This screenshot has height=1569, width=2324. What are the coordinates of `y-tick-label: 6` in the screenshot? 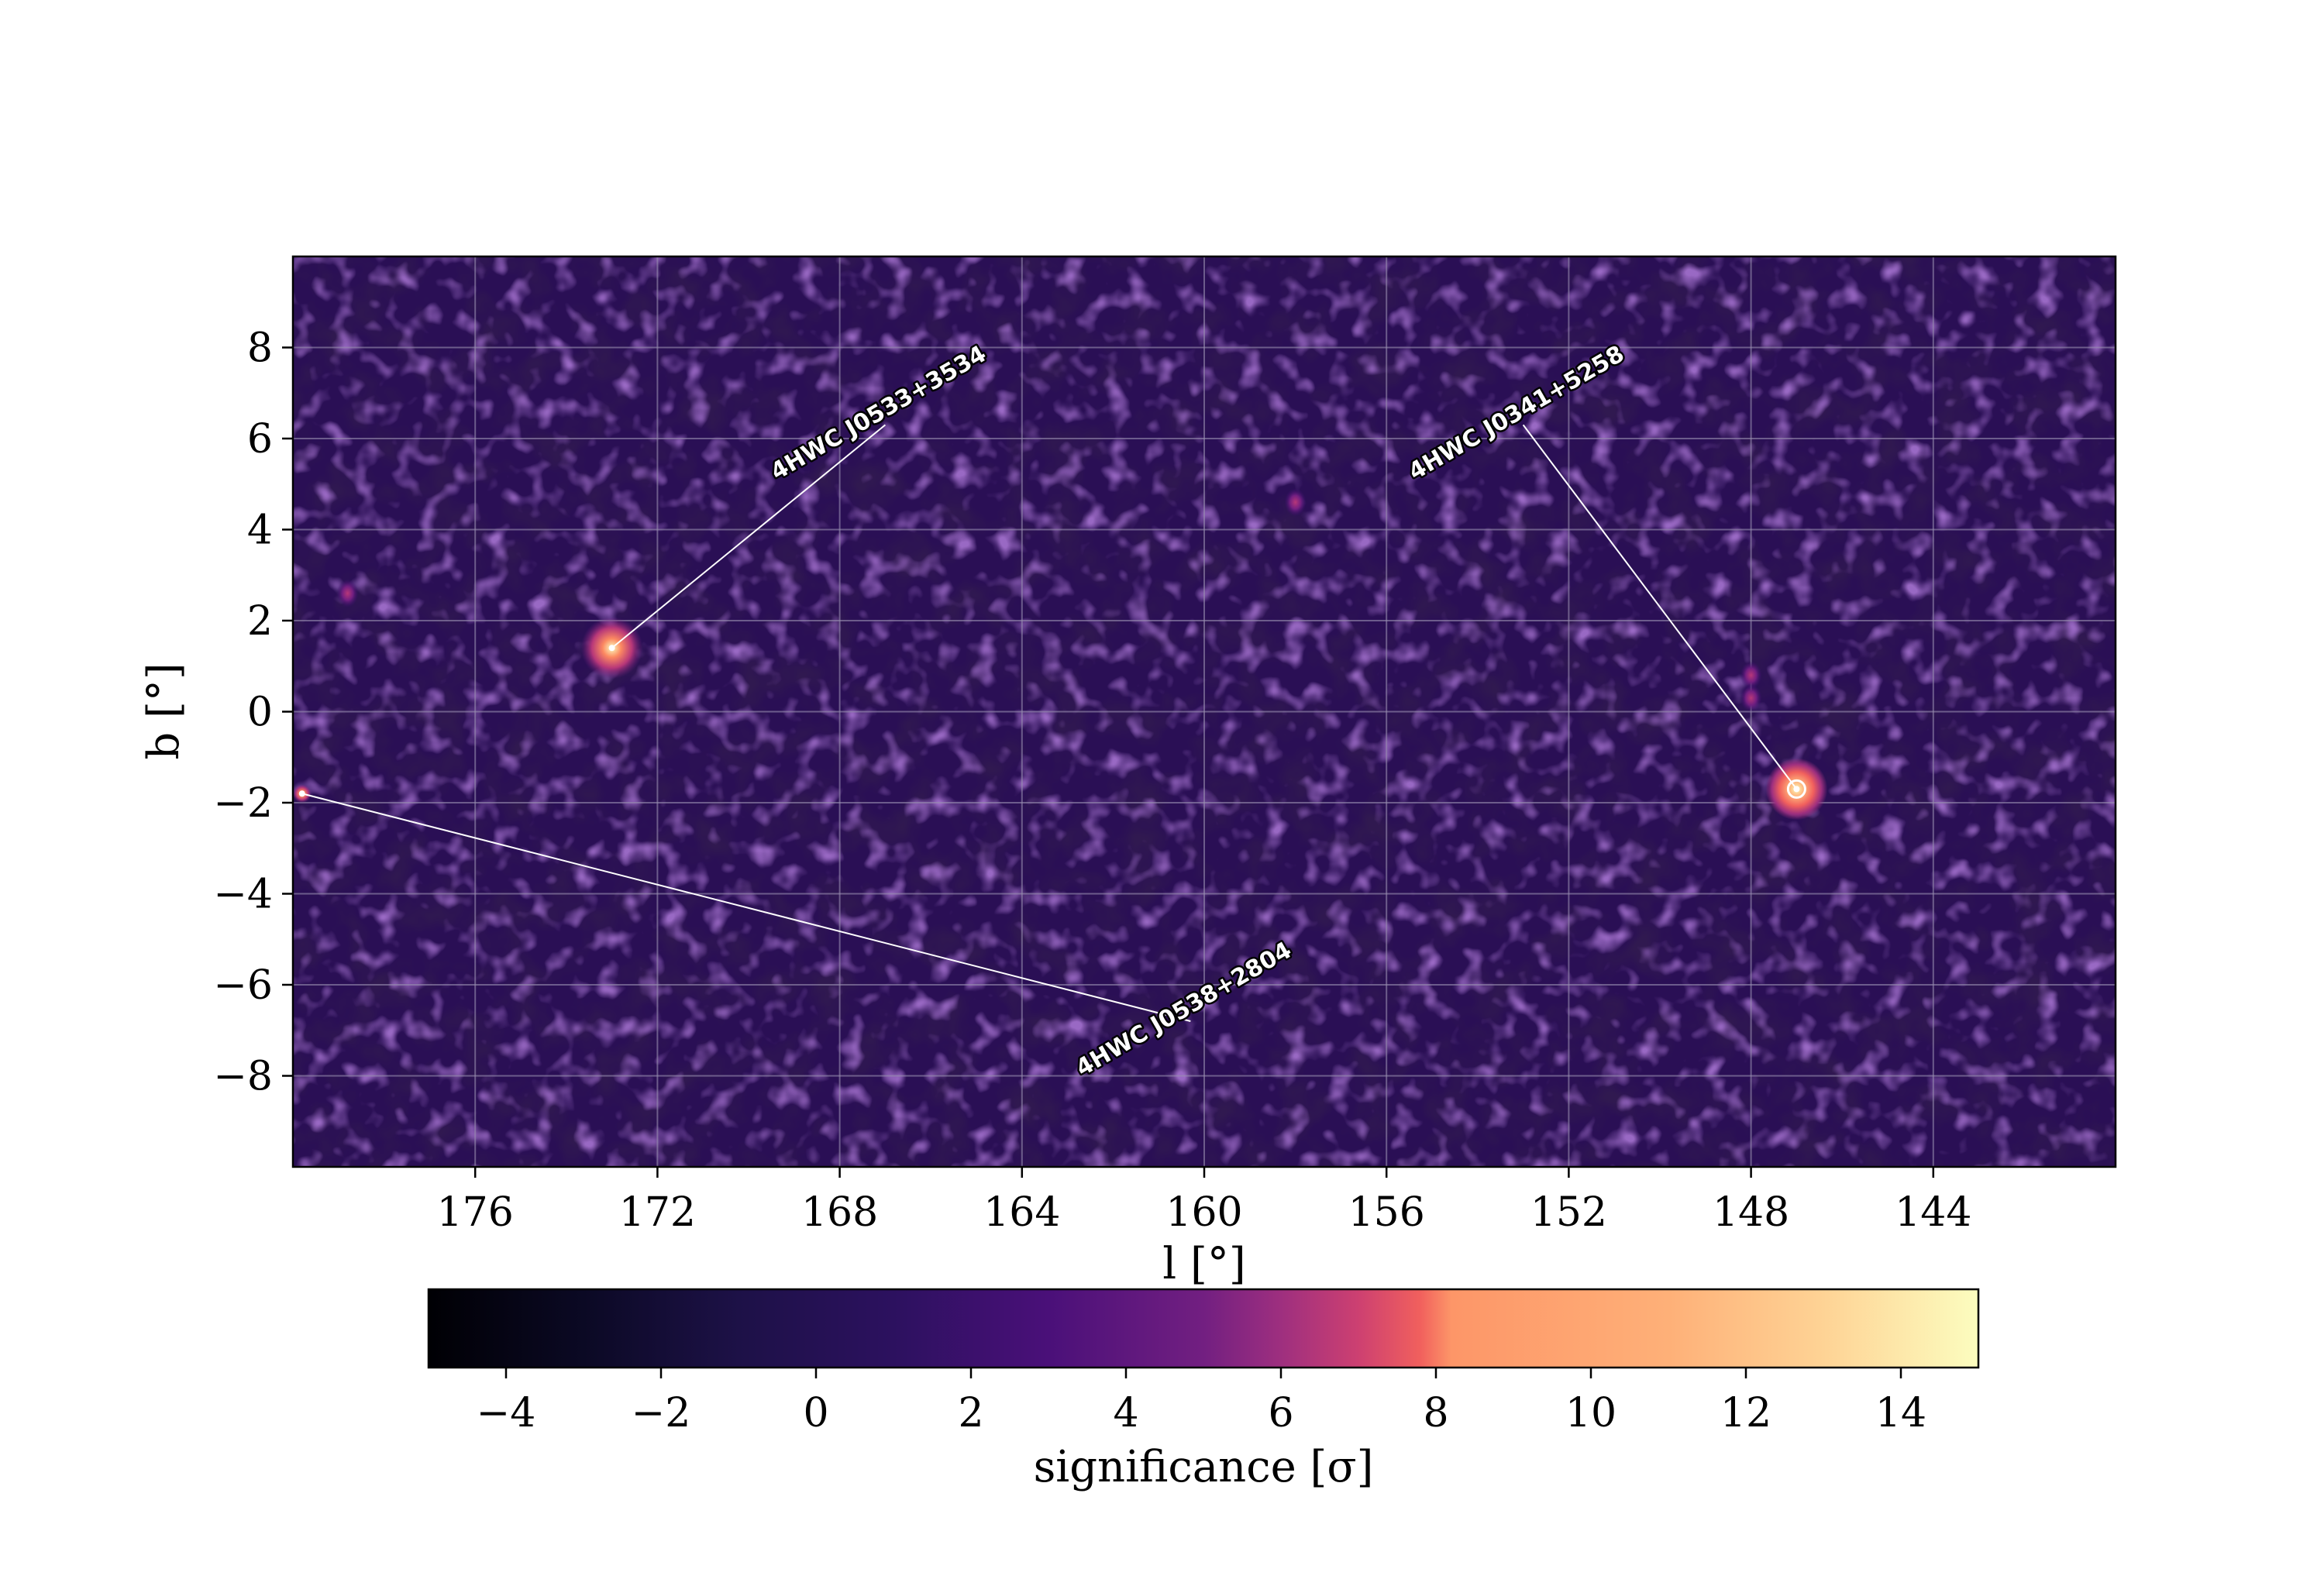 It's located at (260, 440).